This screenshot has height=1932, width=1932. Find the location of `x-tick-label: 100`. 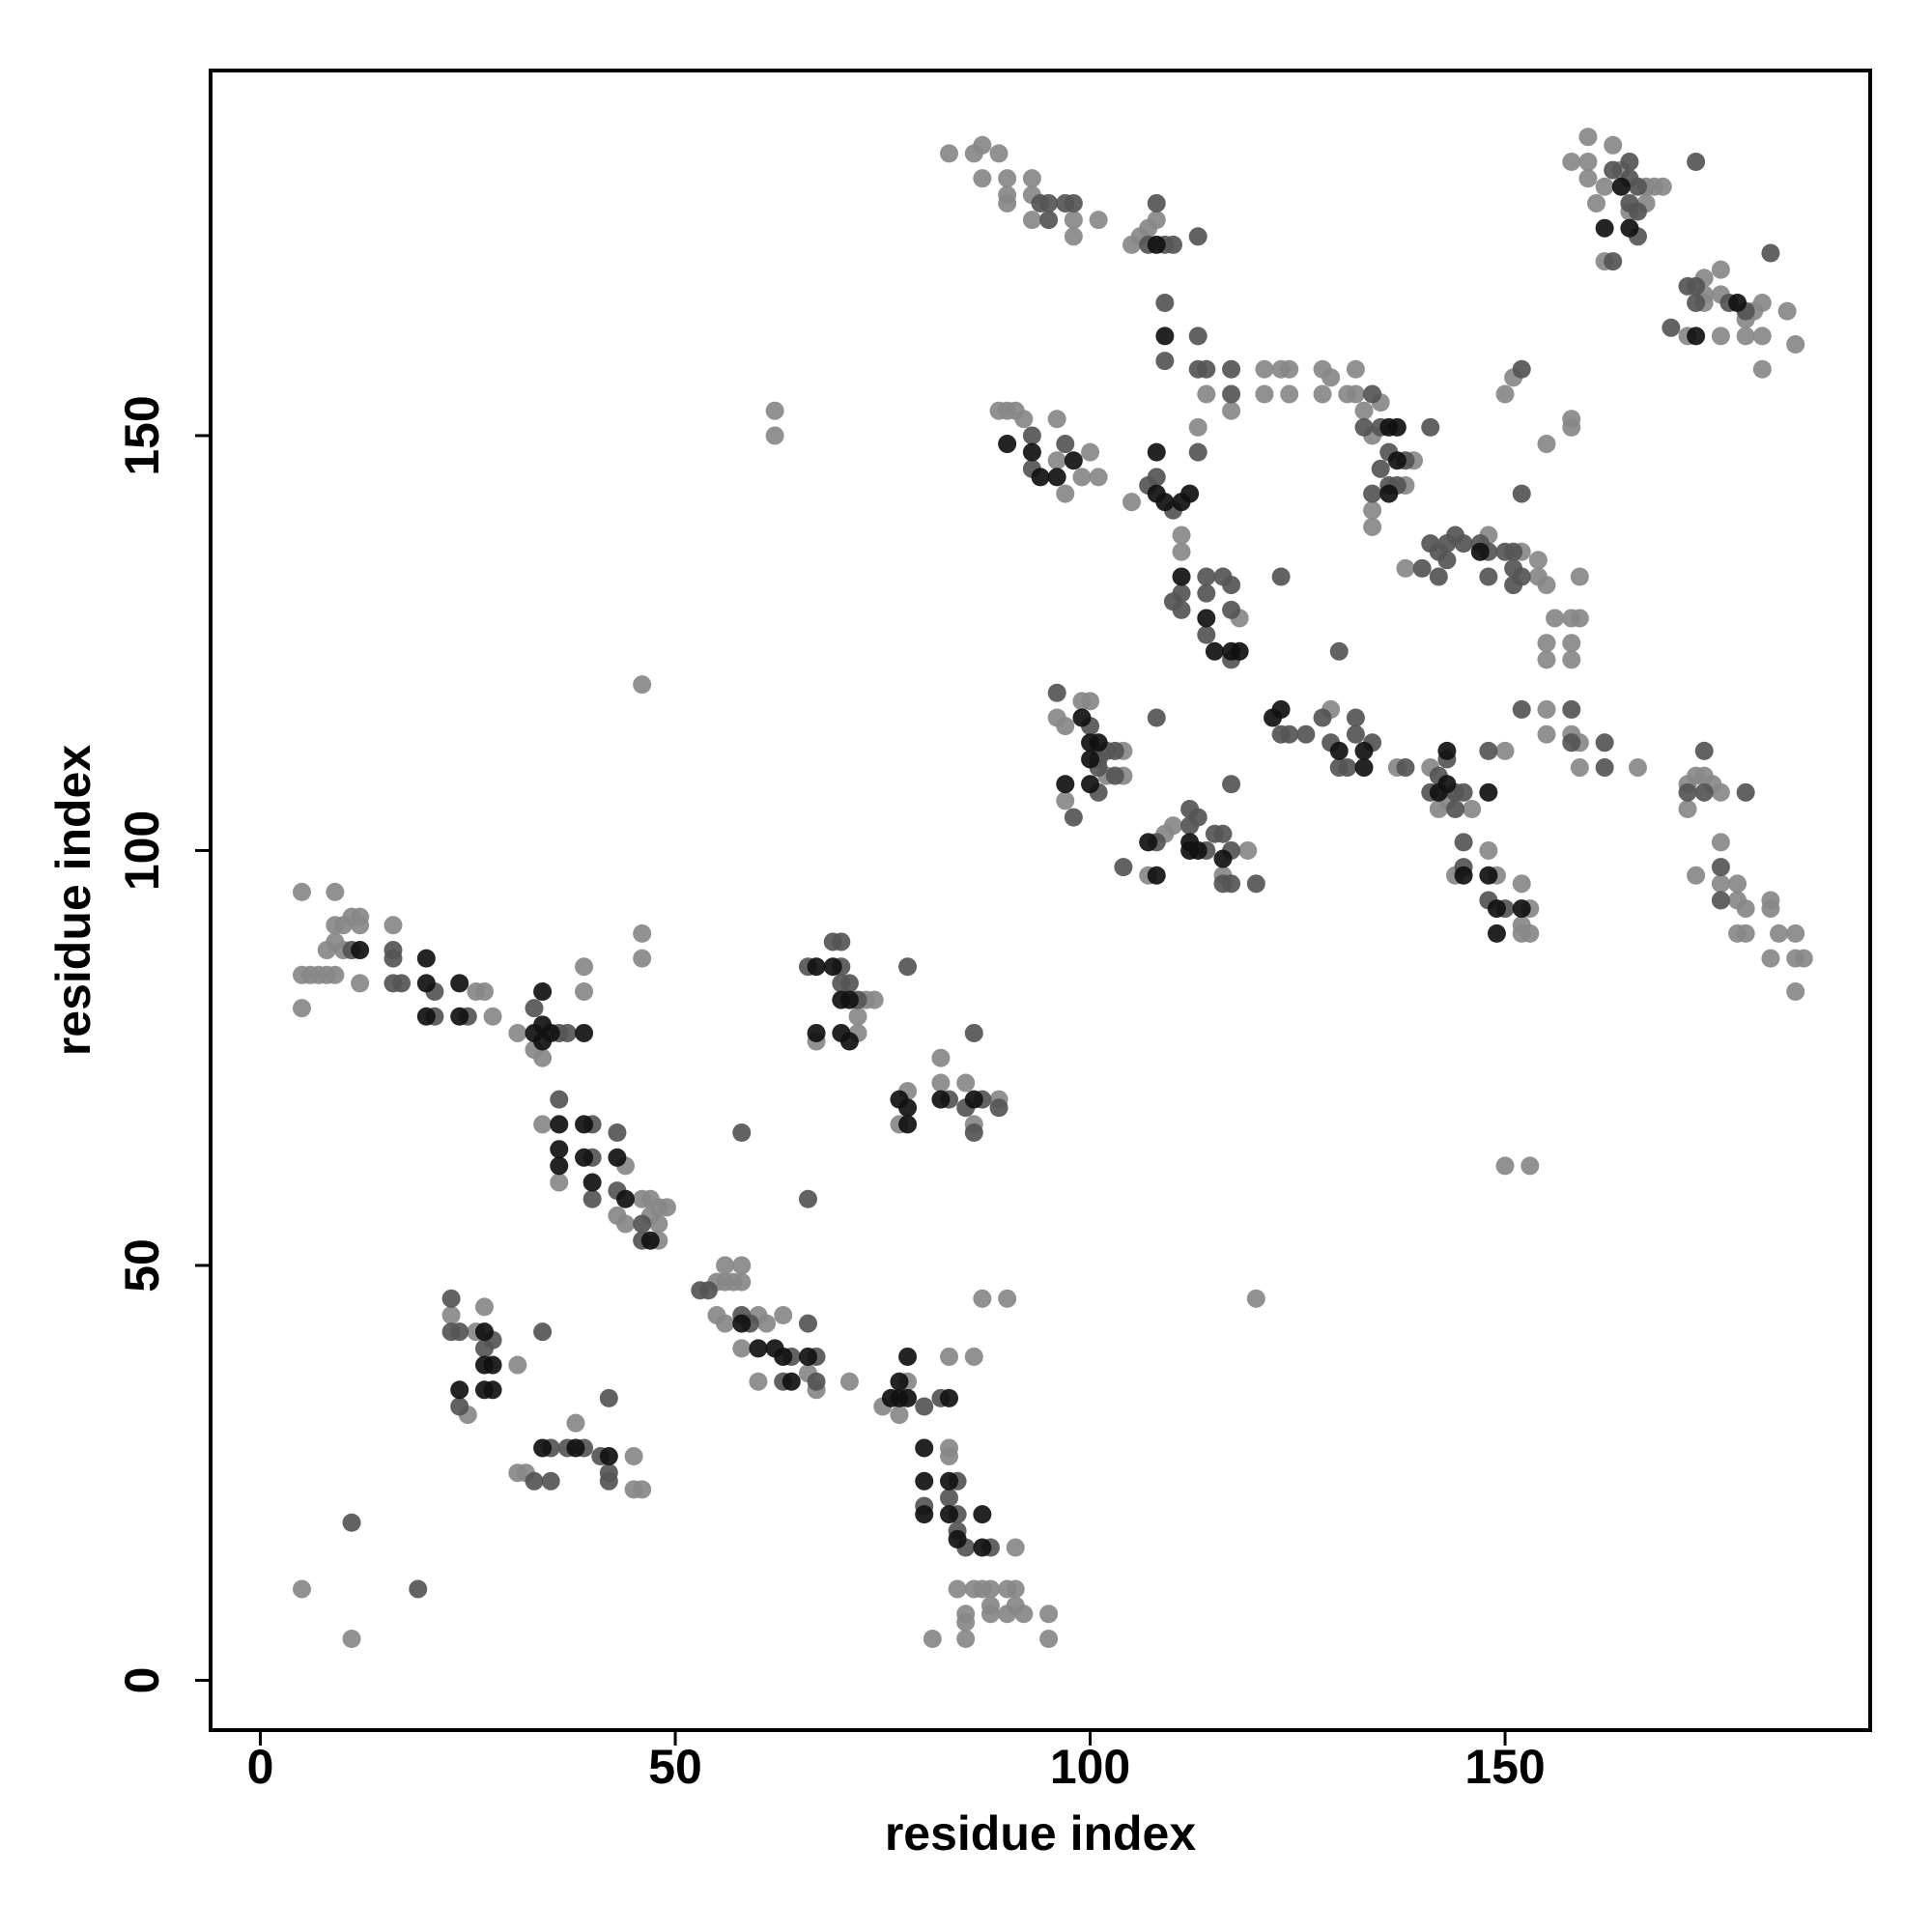

x-tick-label: 100 is located at coordinates (1090, 1767).